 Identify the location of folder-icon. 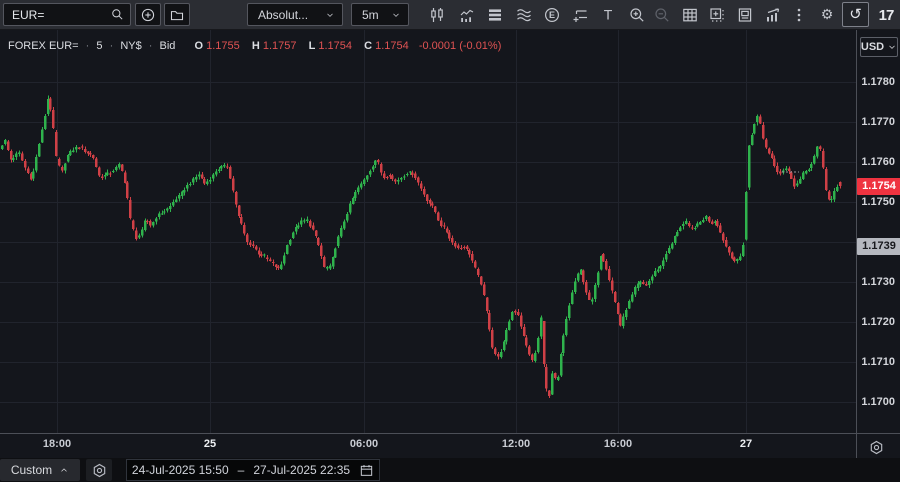
(177, 15).